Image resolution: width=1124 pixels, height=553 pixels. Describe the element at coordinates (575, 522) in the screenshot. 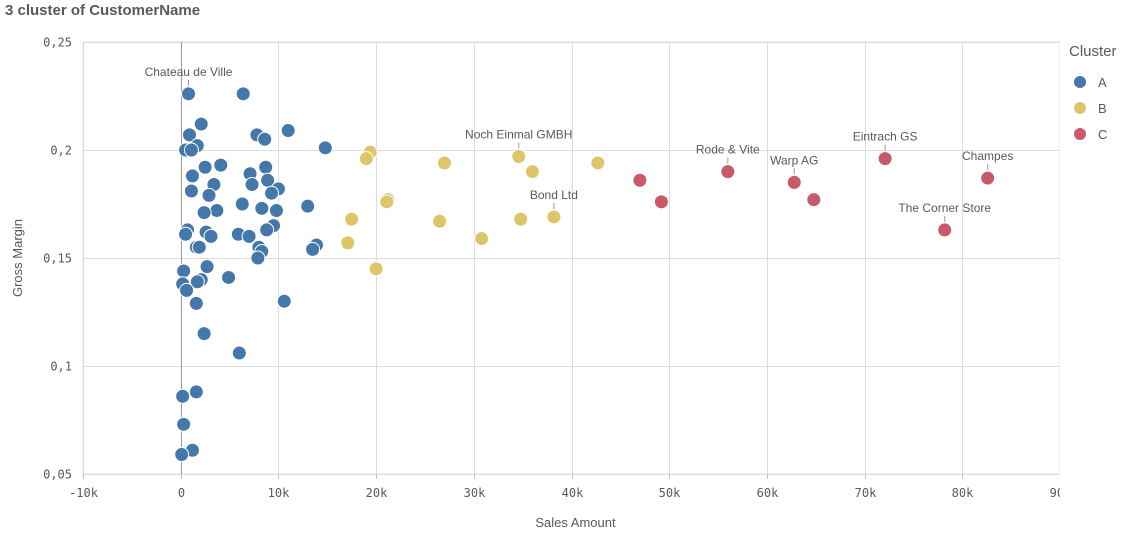

I see `x-axis-title: Sales Amount` at that location.